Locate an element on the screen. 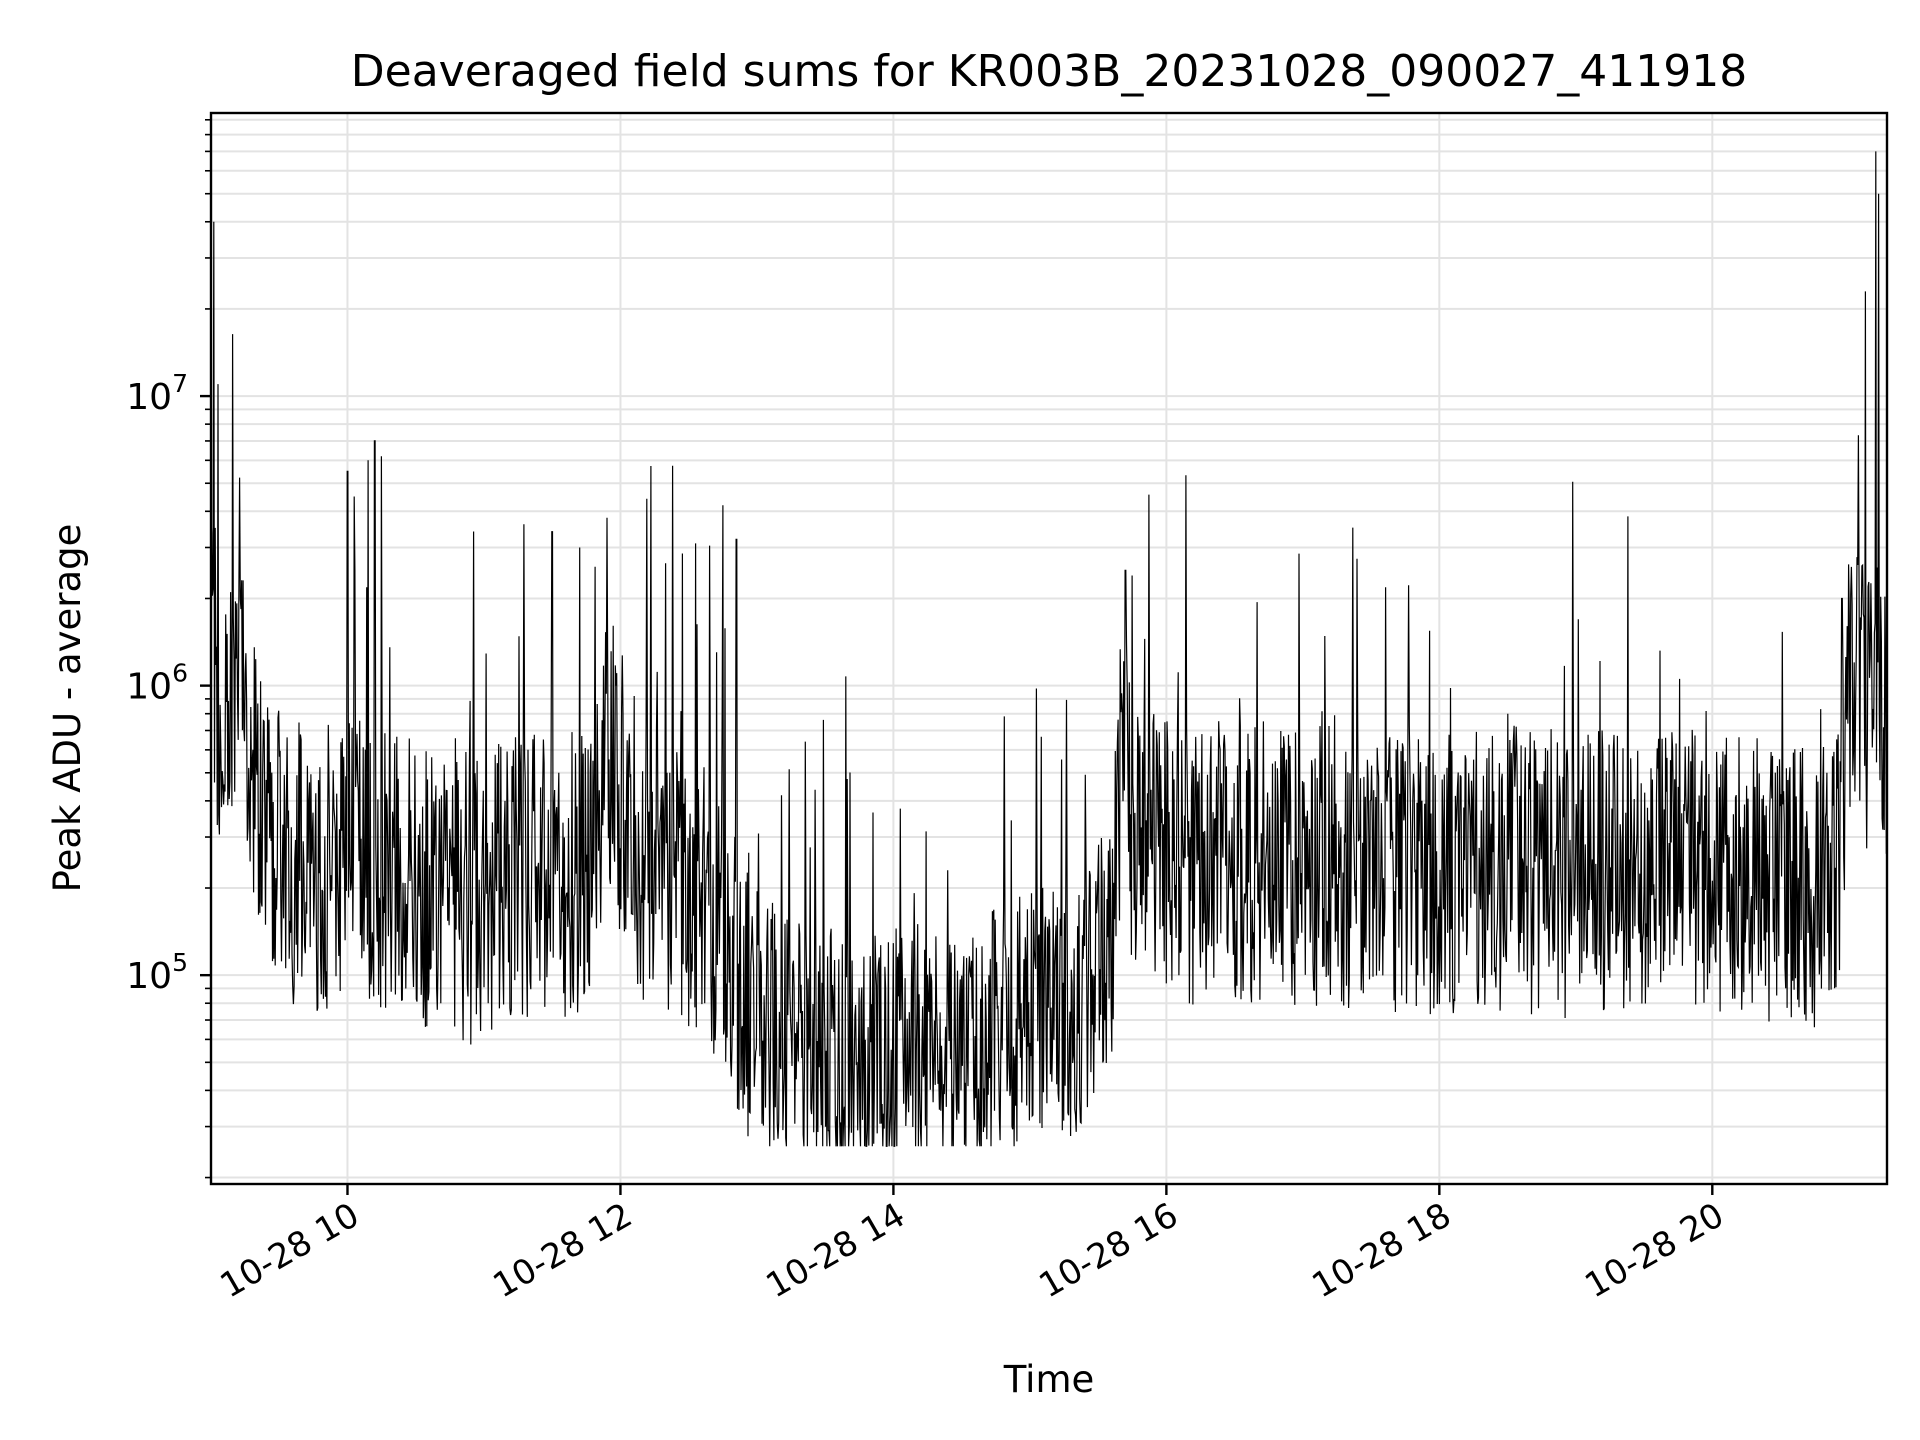 This screenshot has height=1440, width=1920. y-tick-exponent: 6 is located at coordinates (180, 673).